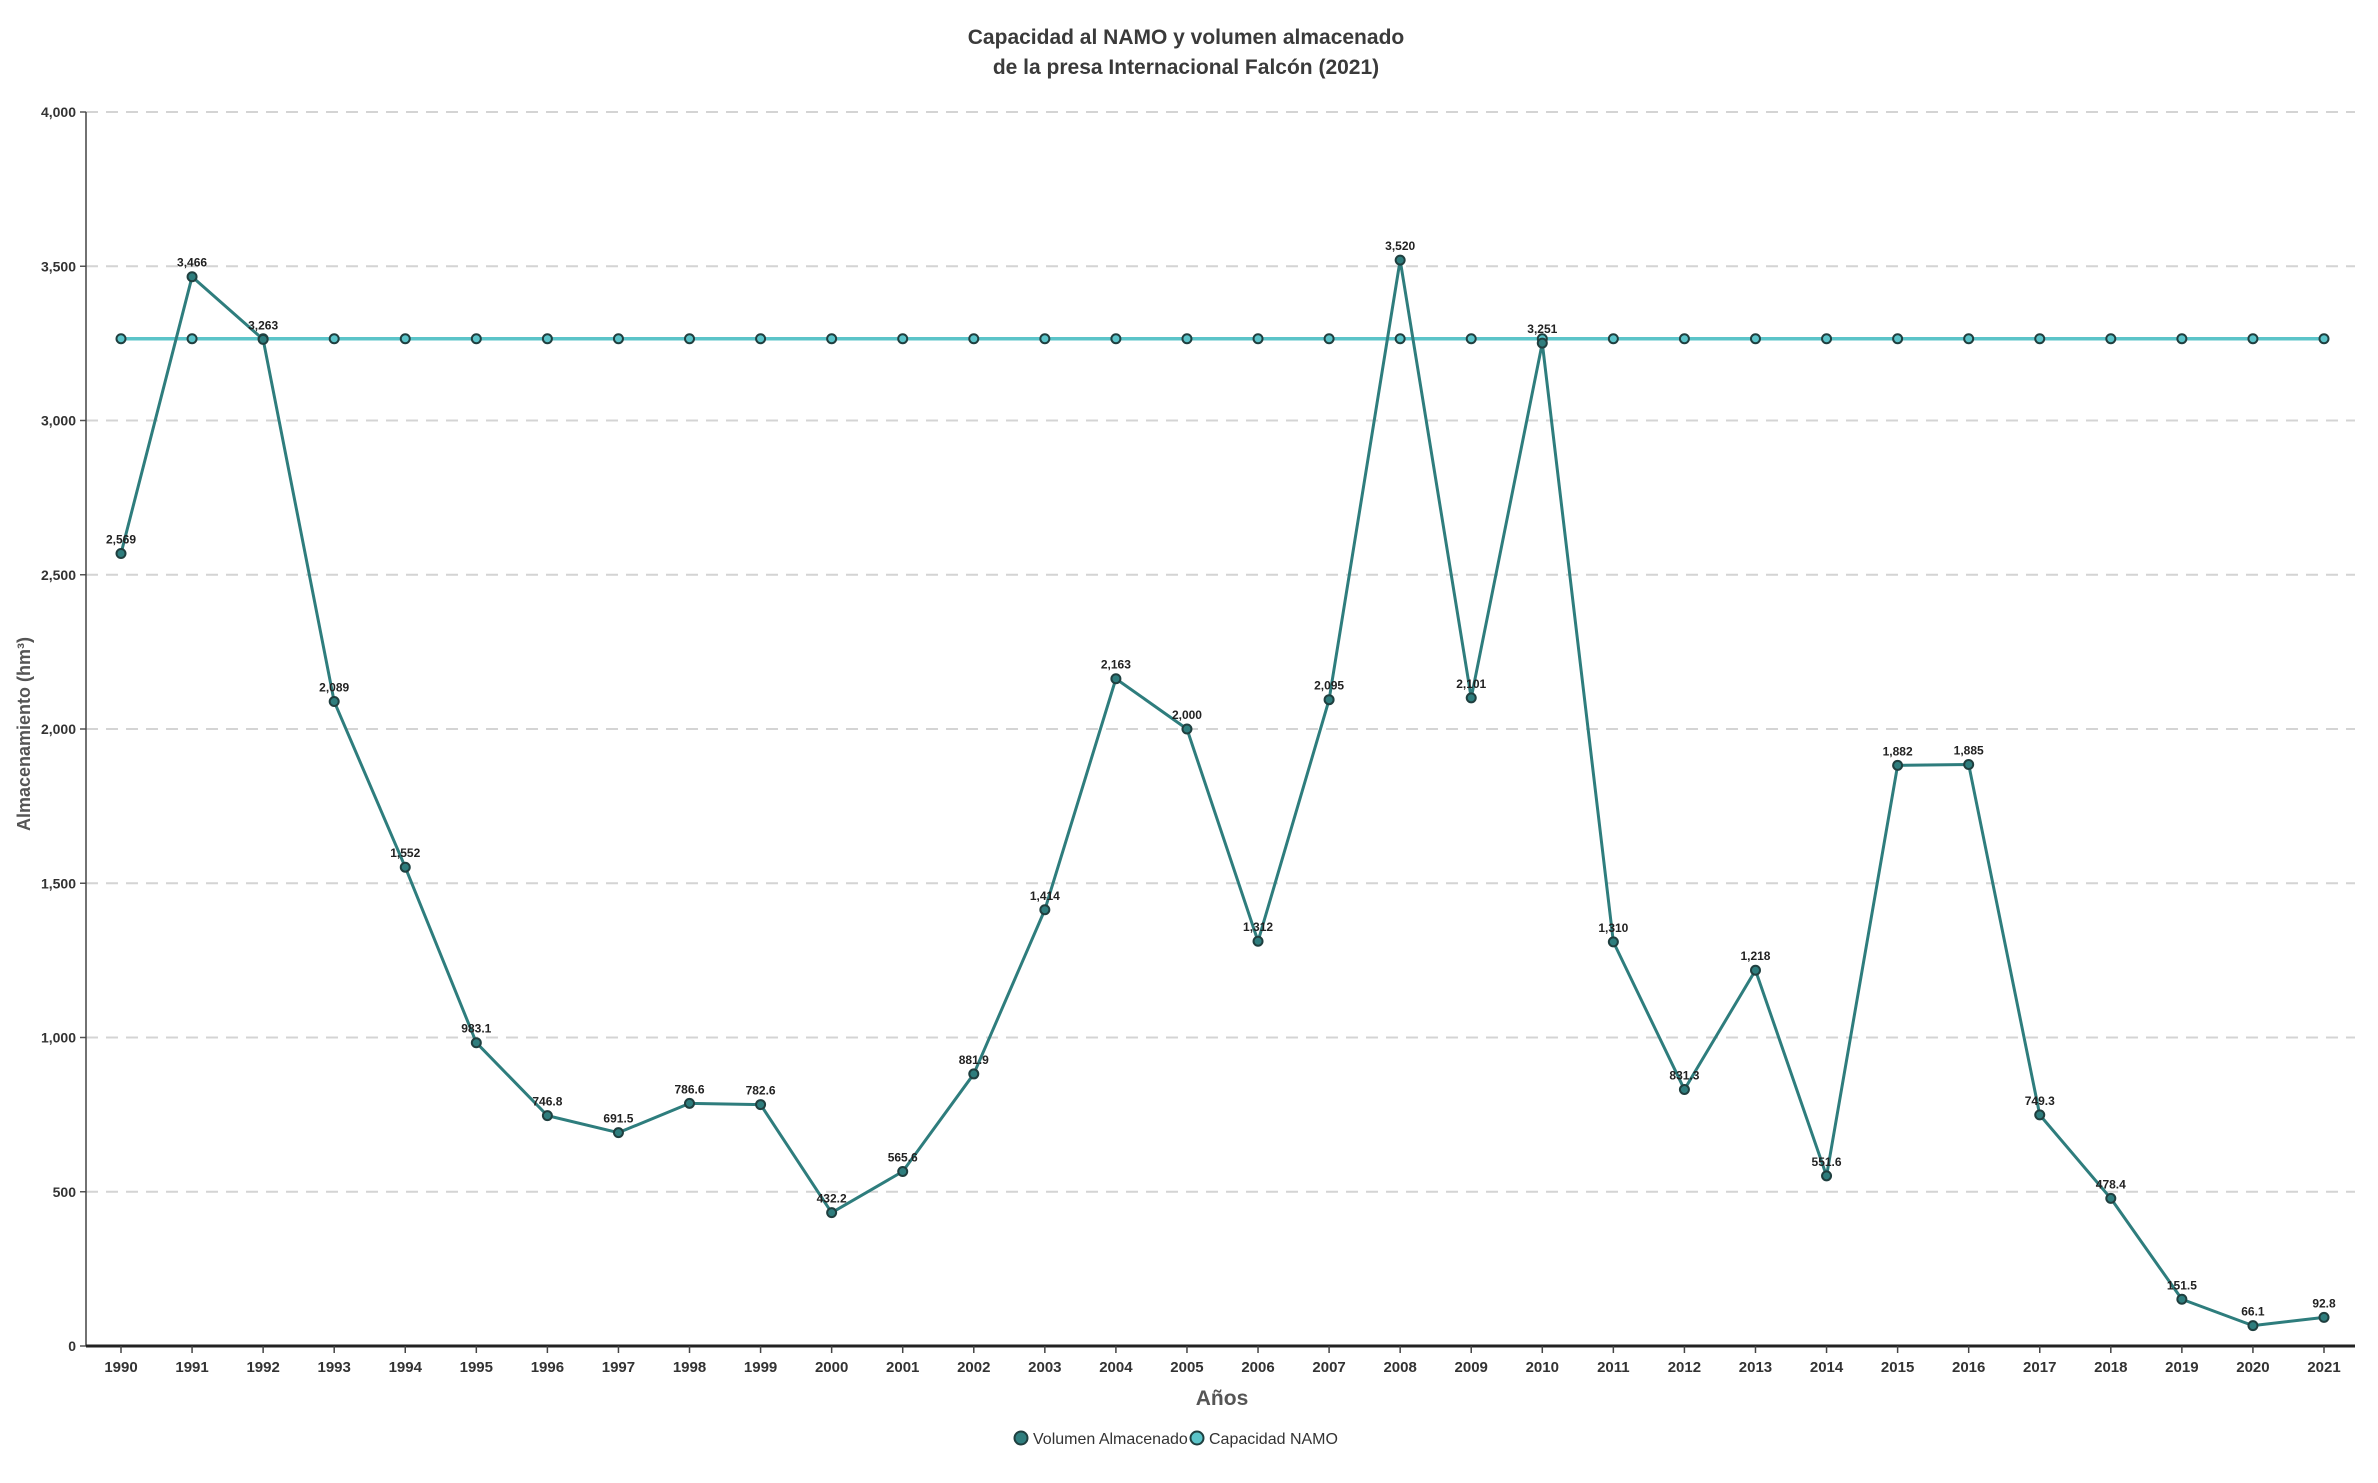 This screenshot has height=1483, width=2378. Describe the element at coordinates (2110, 1367) in the screenshot. I see `x-tick-label: 2018` at that location.